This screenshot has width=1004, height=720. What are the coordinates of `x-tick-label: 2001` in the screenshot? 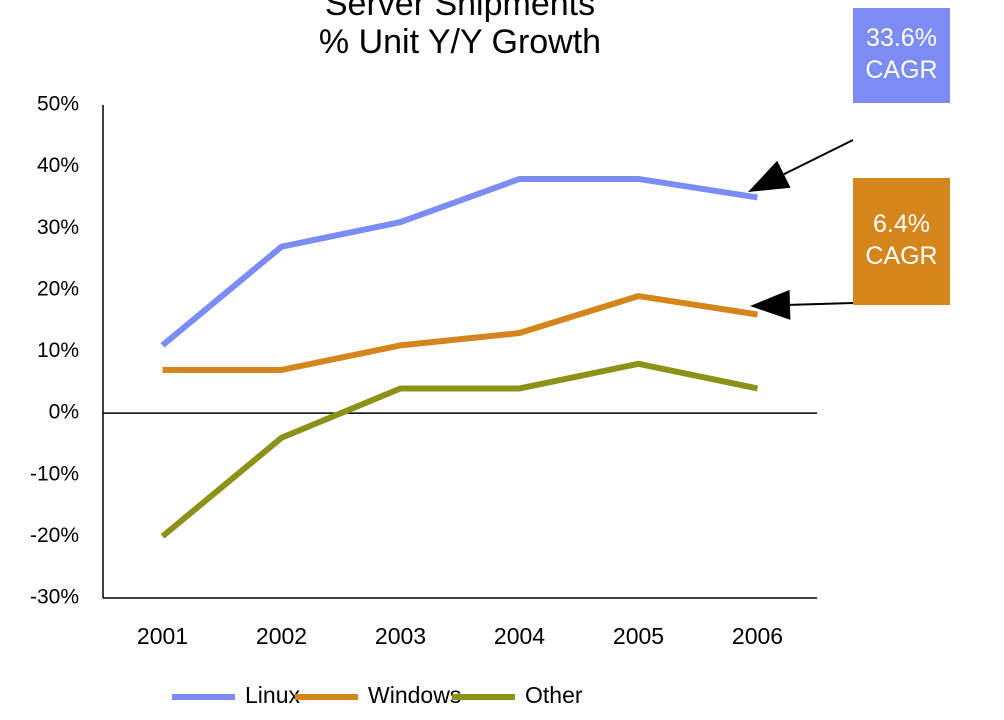 It's located at (162, 636).